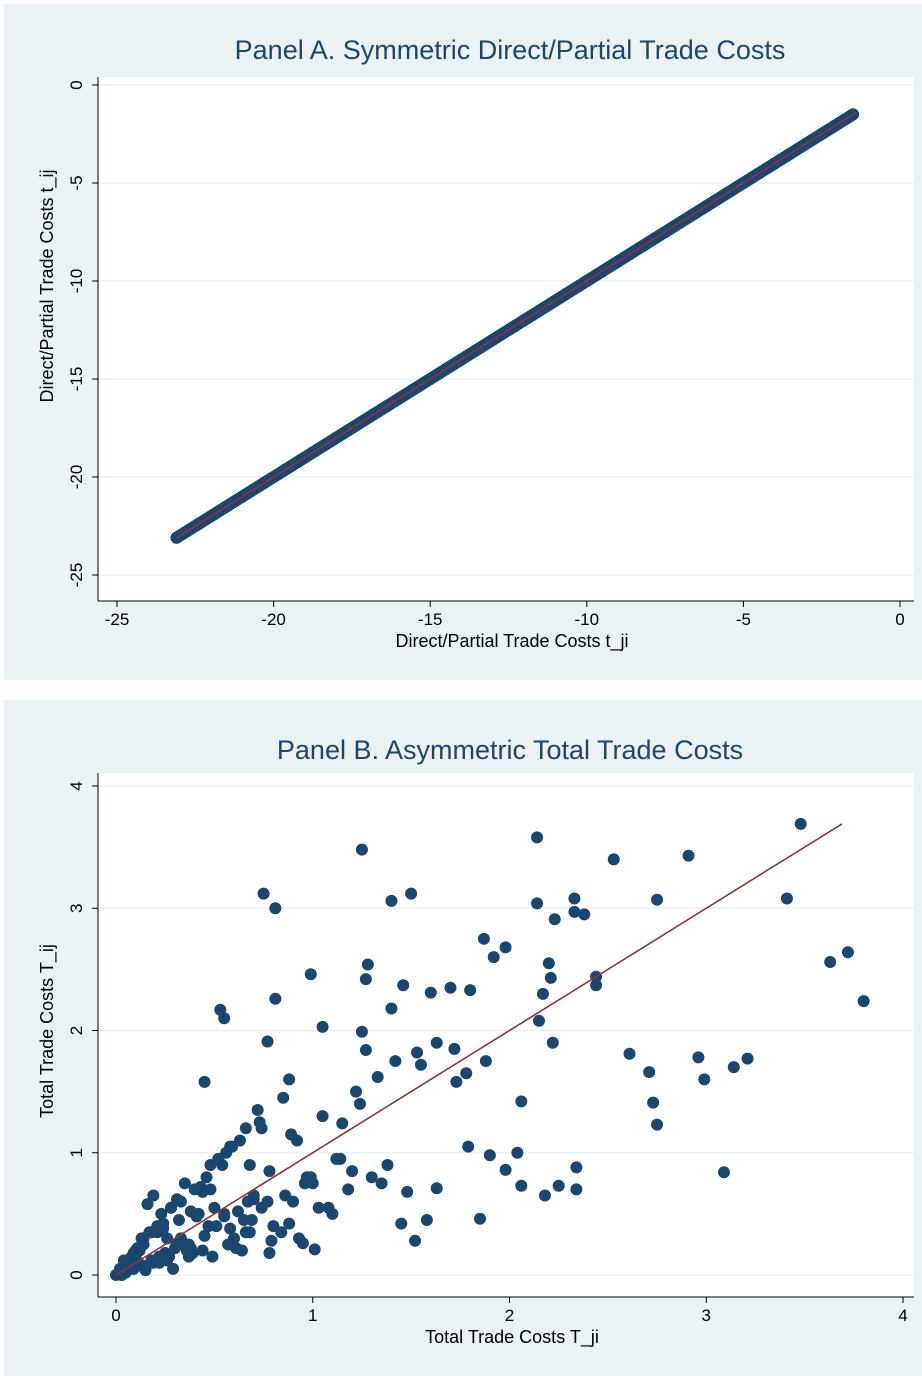 Image resolution: width=922 pixels, height=1376 pixels. What do you see at coordinates (706, 1315) in the screenshot?
I see `x-tick-label: 3` at bounding box center [706, 1315].